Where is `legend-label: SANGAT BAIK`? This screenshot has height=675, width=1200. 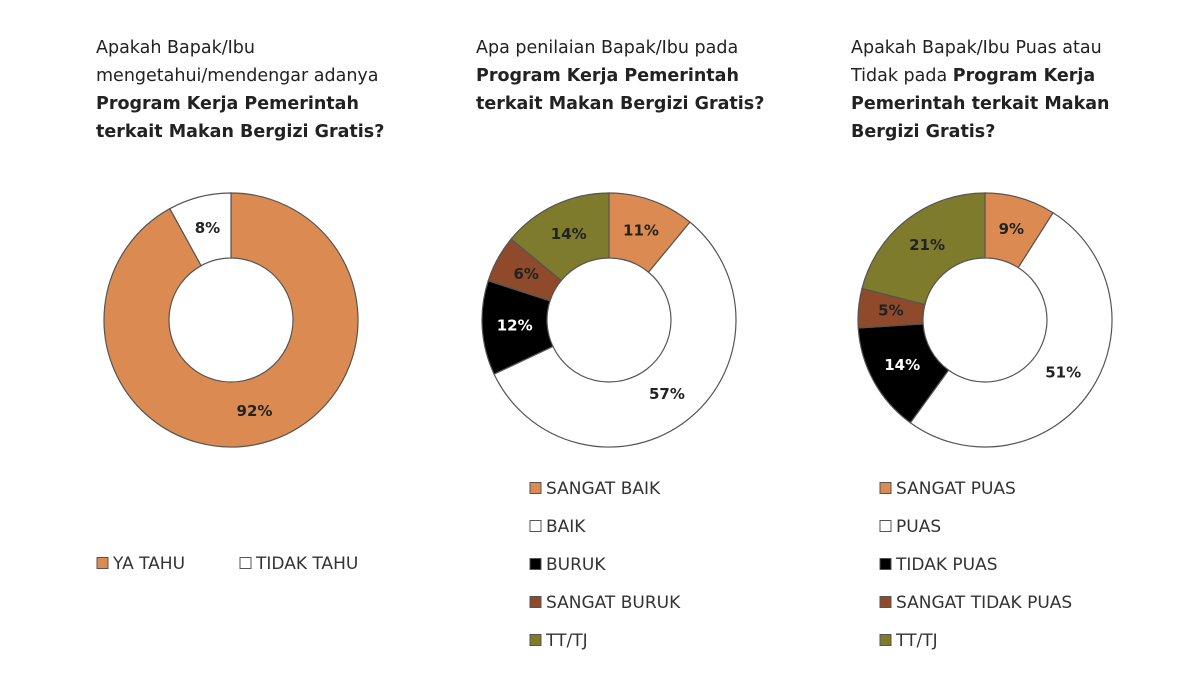
legend-label: SANGAT BAIK is located at coordinates (603, 489).